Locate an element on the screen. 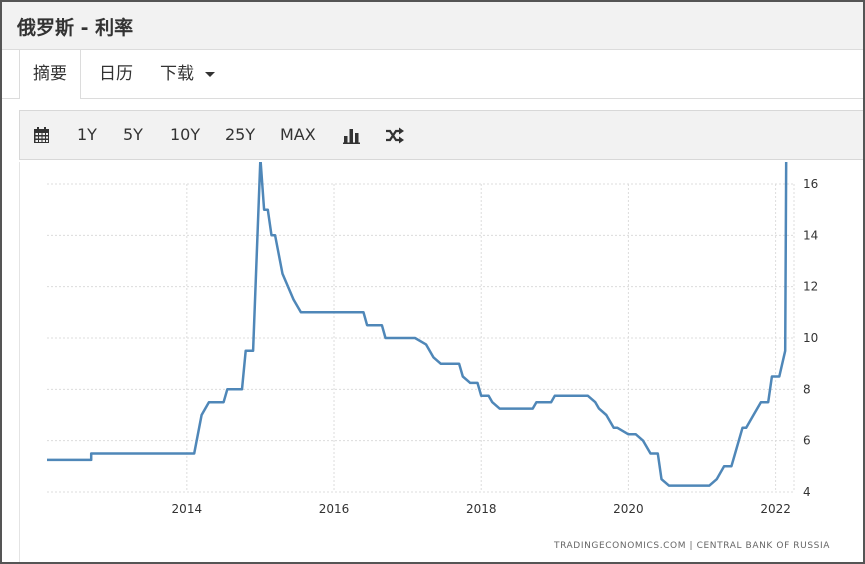 The height and width of the screenshot is (564, 865). y-tick-label: 12 is located at coordinates (810, 287).